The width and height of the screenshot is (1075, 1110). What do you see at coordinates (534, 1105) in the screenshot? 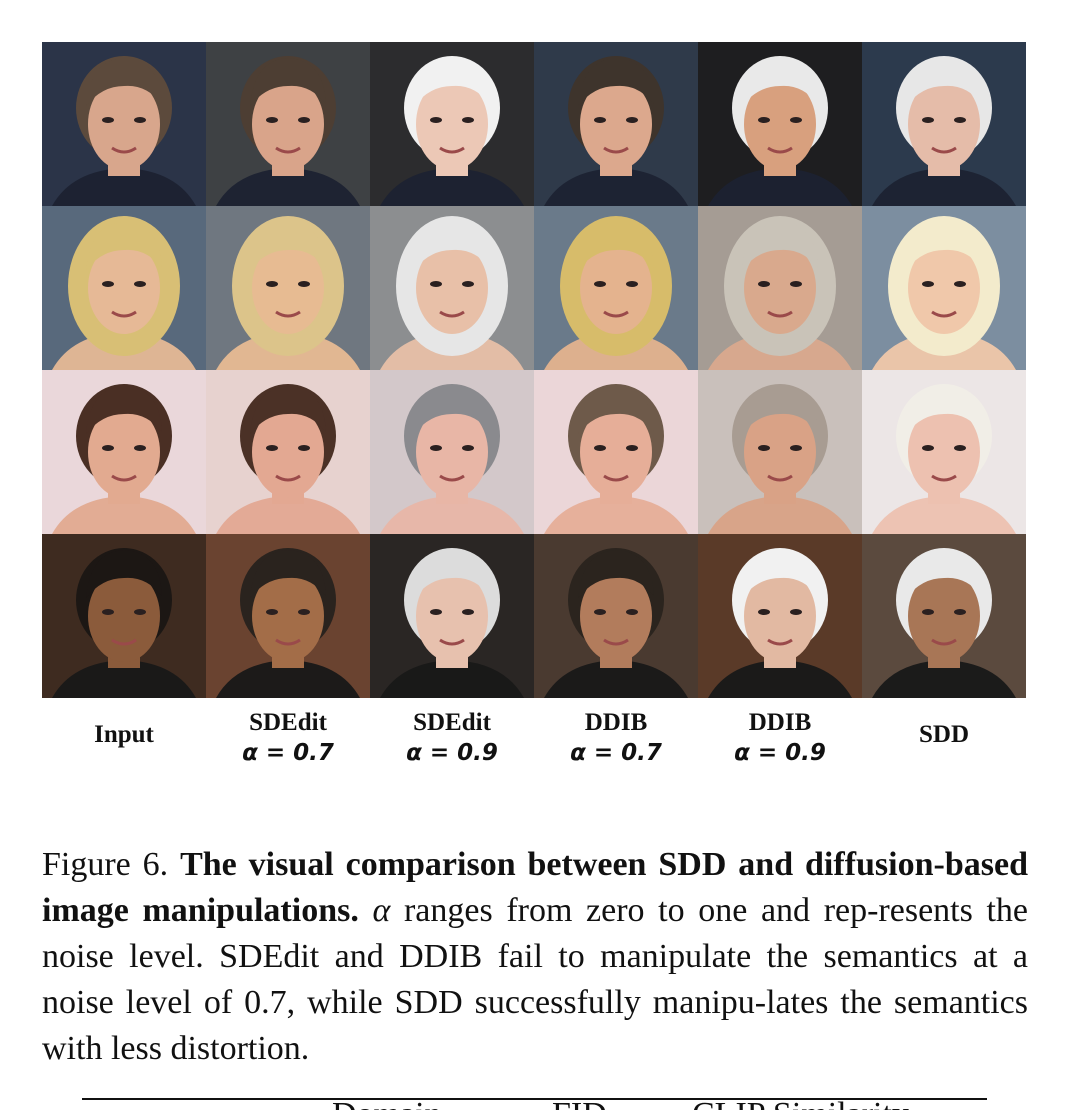
I see `table-header-fragment: Domain FID CLIP Similarity` at bounding box center [534, 1105].